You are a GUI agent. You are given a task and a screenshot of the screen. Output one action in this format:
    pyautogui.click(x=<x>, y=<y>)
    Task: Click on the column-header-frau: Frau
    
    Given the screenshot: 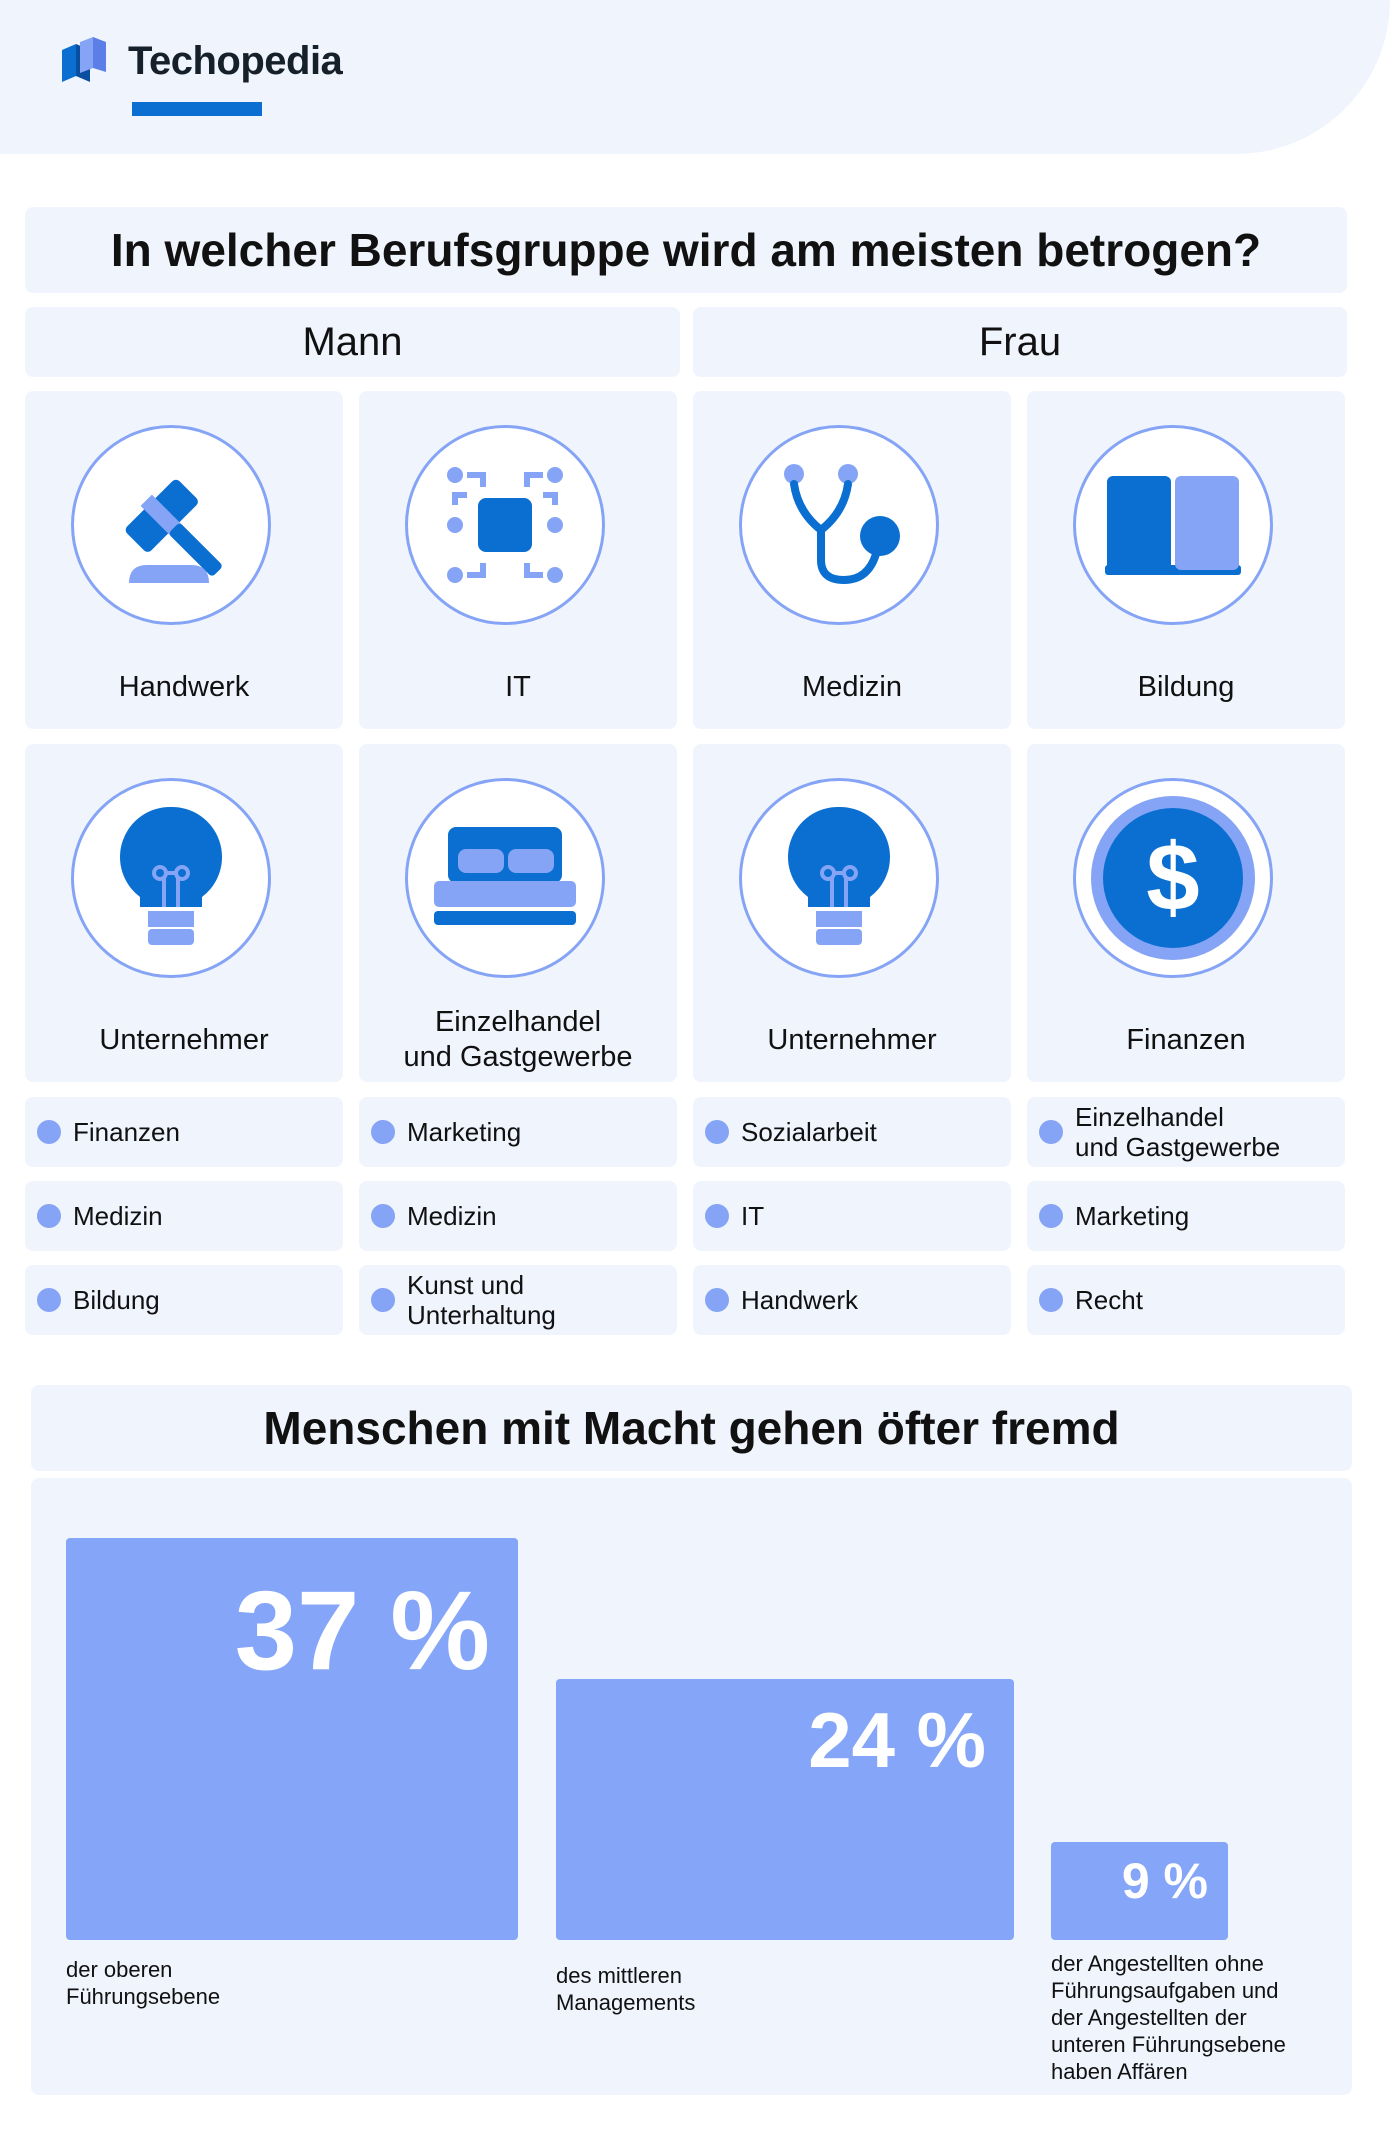 What is the action you would take?
    pyautogui.click(x=1020, y=342)
    